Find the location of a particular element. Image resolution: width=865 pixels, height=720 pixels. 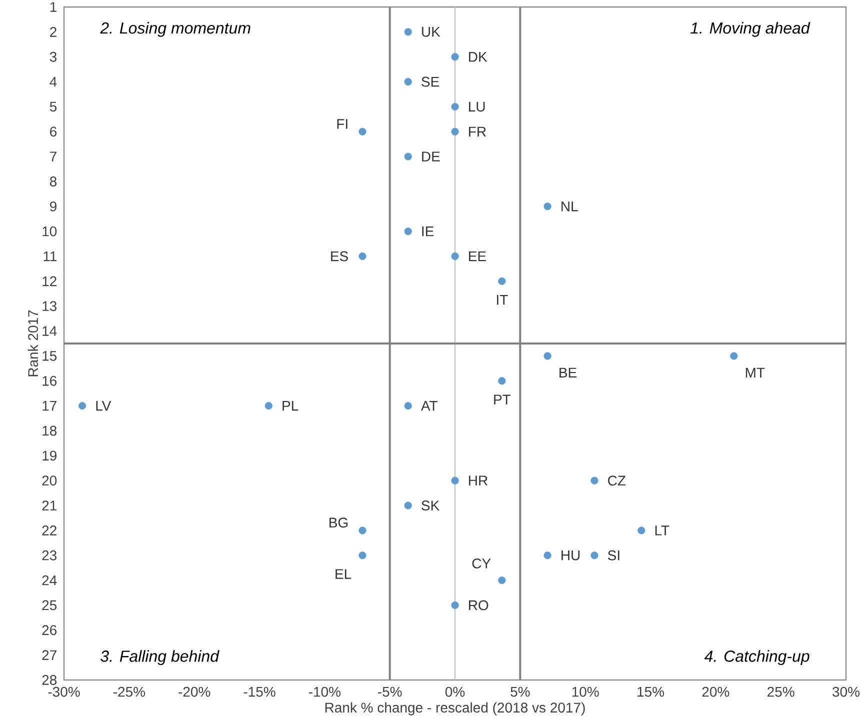

x-tick-label: -20% is located at coordinates (194, 691).